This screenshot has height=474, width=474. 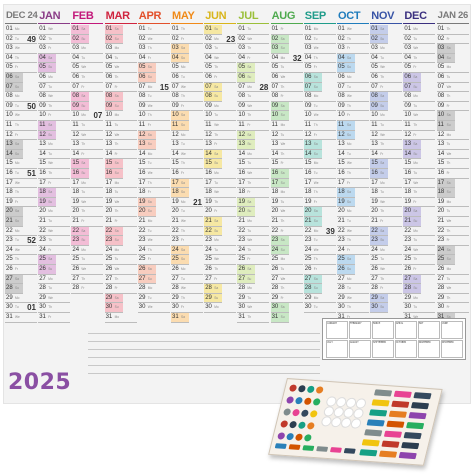 What do you see at coordinates (452, 68) in the screenshot?
I see `day-cell: 05 Mo` at bounding box center [452, 68].